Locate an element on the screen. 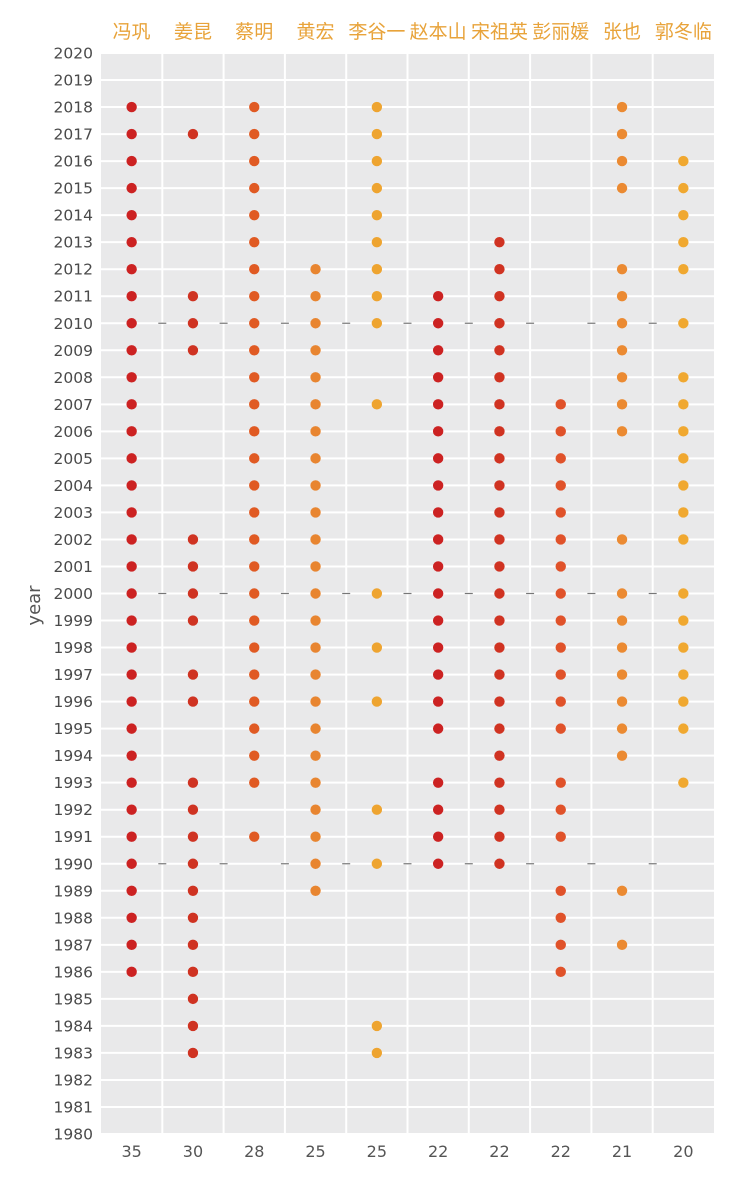  y-tick-label: 1983 is located at coordinates (73, 1053).